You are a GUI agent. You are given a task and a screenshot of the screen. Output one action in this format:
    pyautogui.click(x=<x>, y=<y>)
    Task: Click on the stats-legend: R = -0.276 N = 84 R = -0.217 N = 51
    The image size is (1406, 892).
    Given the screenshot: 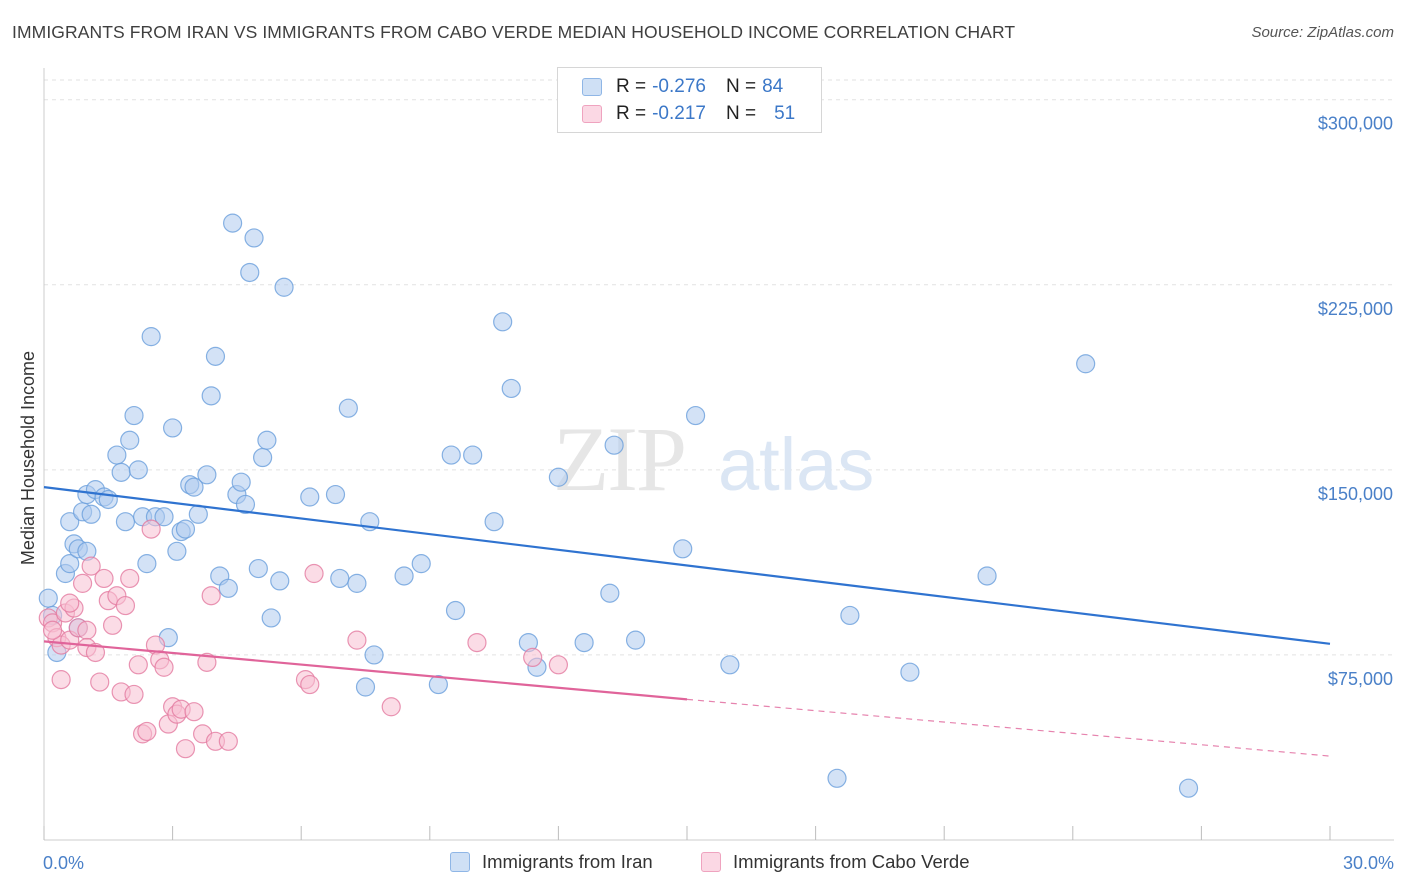 What is the action you would take?
    pyautogui.click(x=689, y=100)
    